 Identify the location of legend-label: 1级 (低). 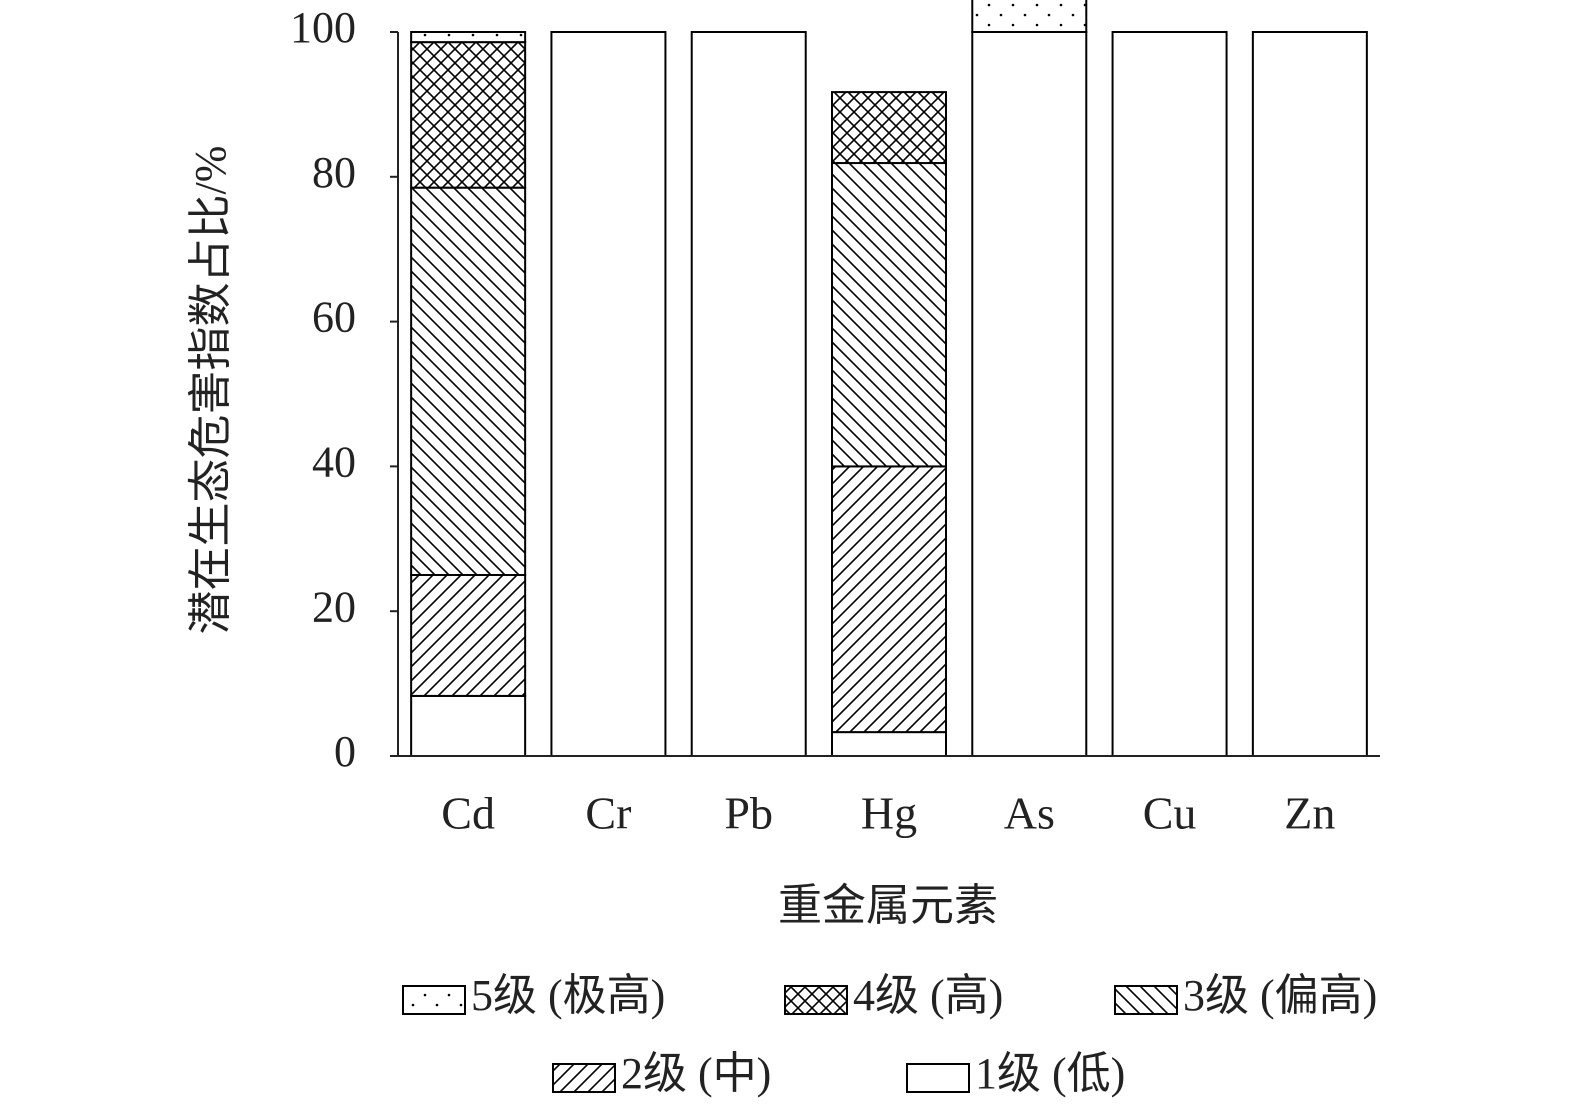
(1050, 1073).